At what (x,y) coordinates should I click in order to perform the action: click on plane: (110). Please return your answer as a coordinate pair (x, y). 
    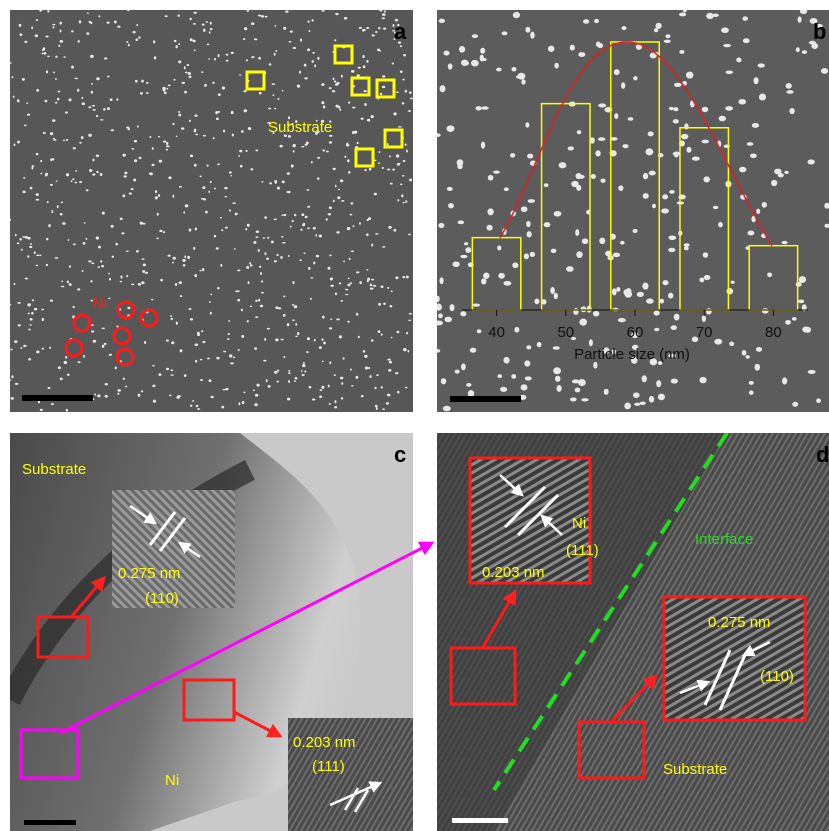
    Looking at the image, I should click on (162, 598).